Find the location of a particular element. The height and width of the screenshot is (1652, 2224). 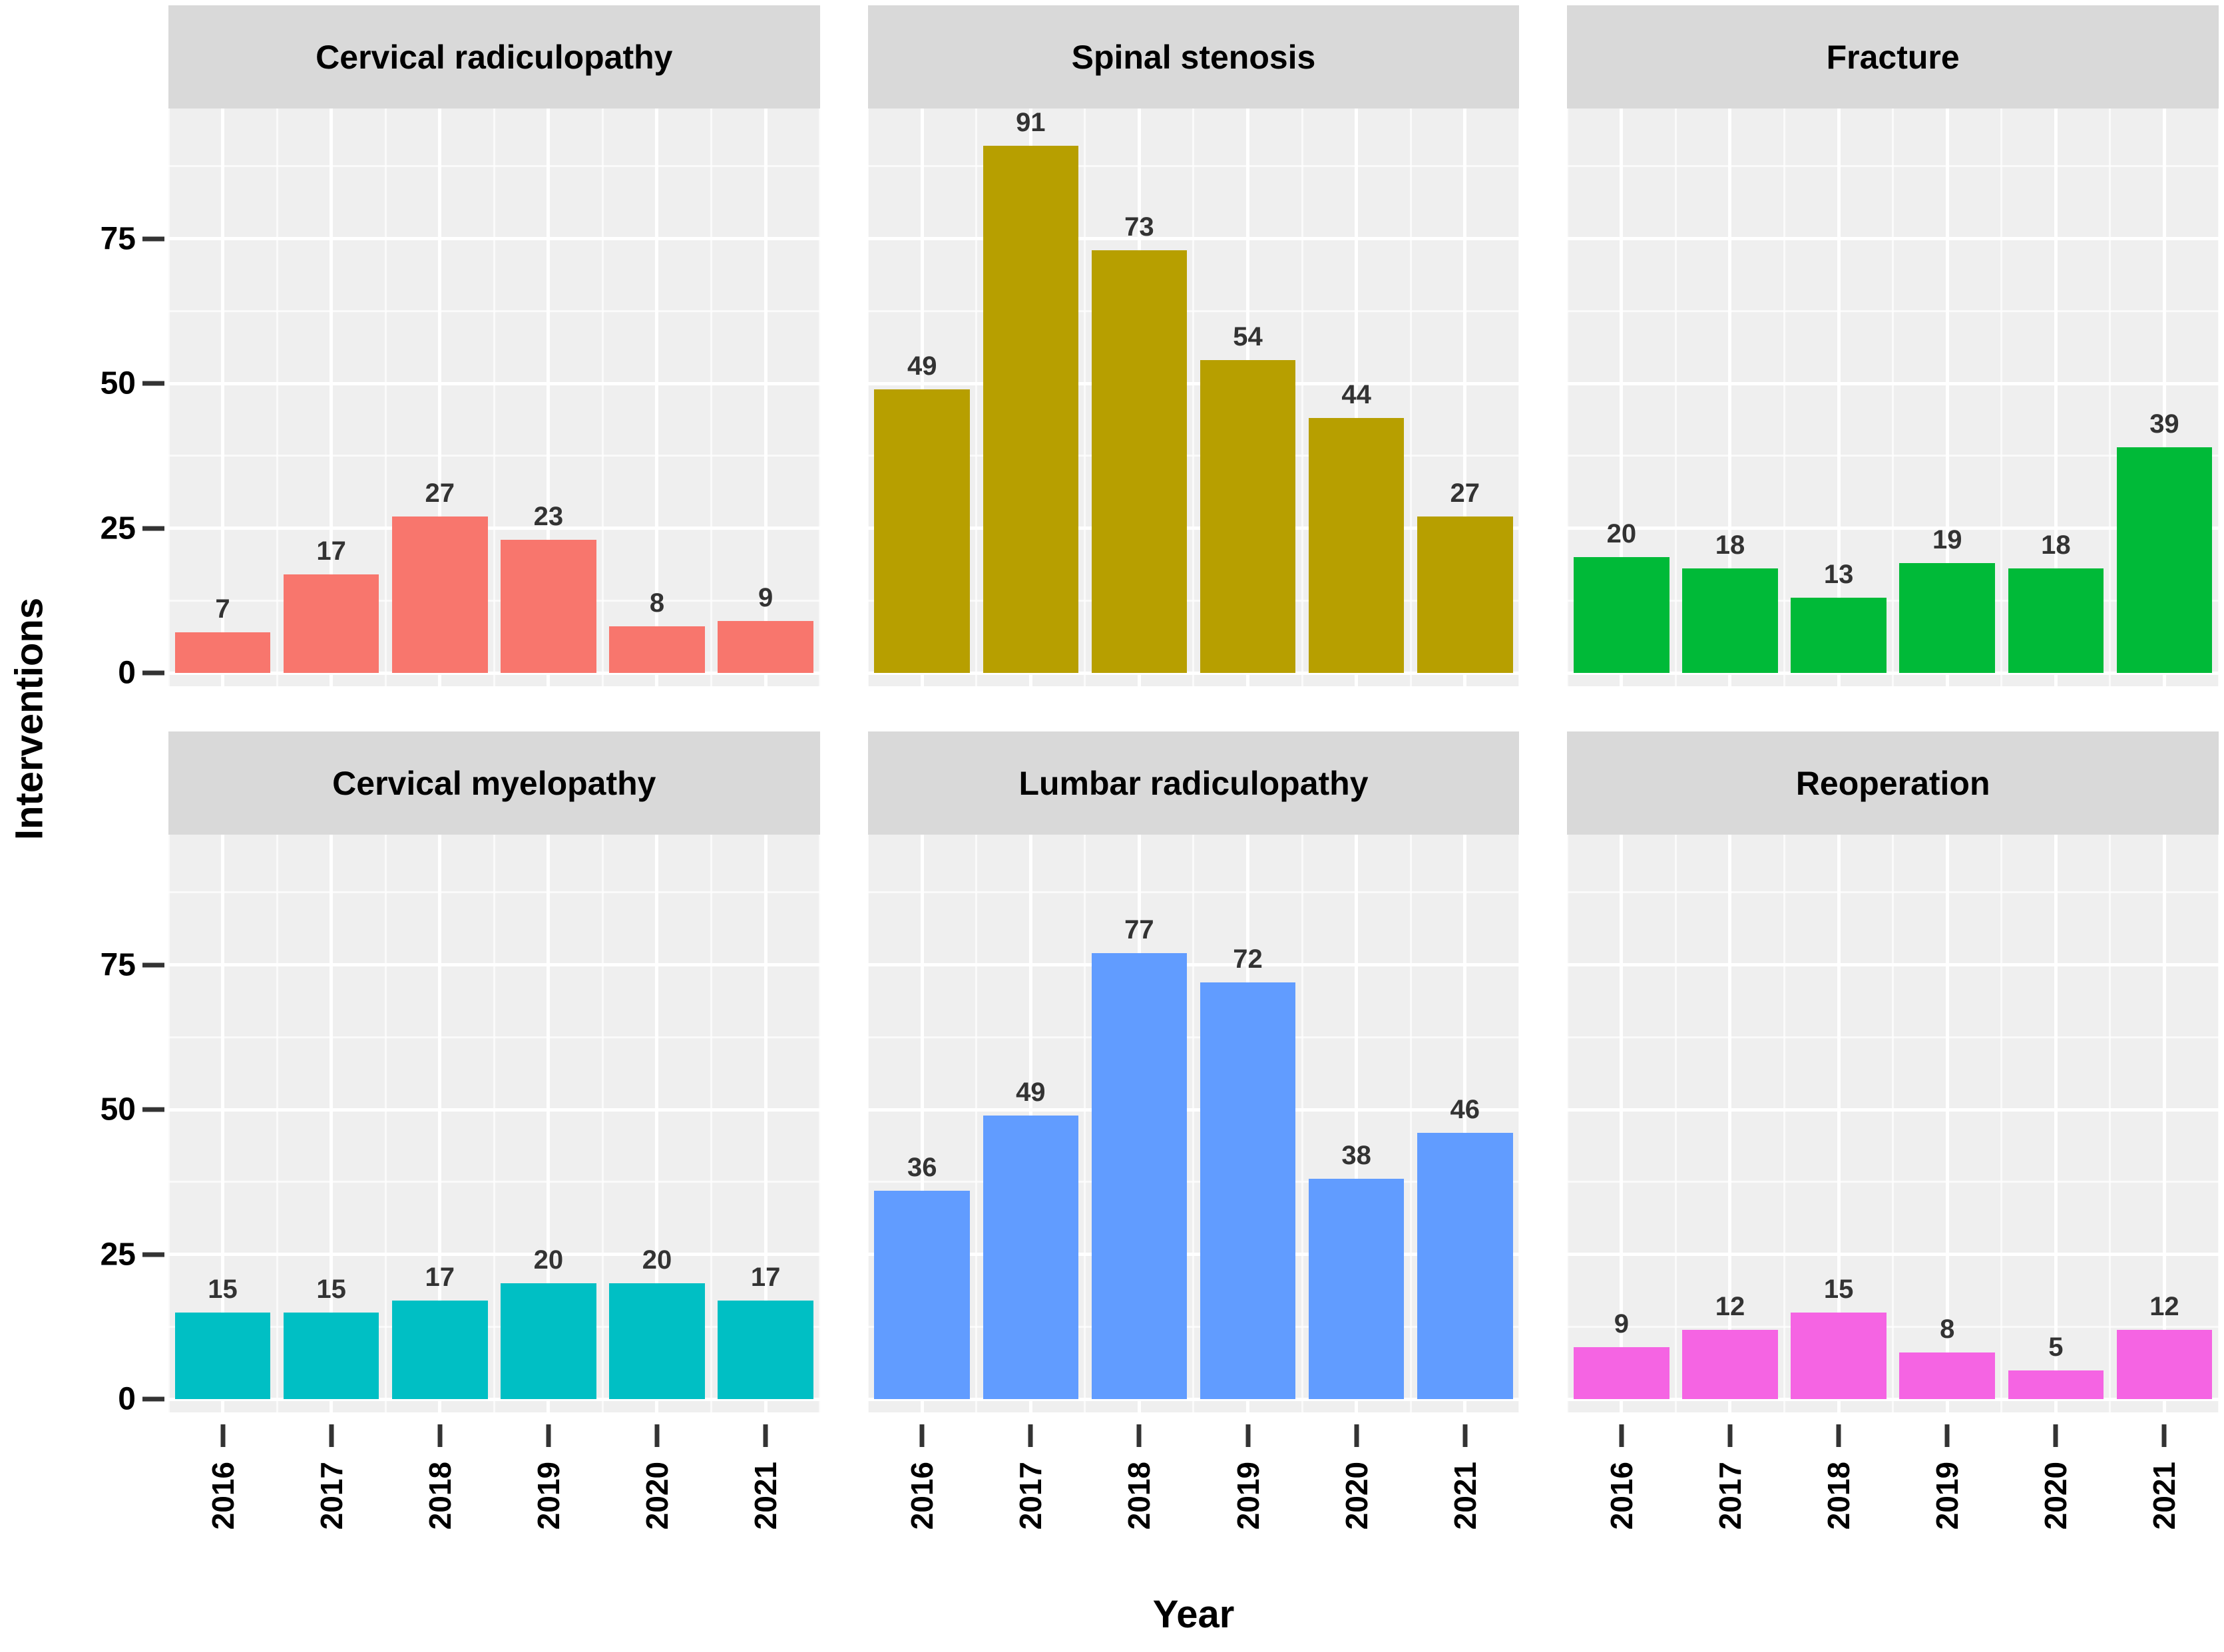

x-tick-label-text: 2018 is located at coordinates (439, 1496).